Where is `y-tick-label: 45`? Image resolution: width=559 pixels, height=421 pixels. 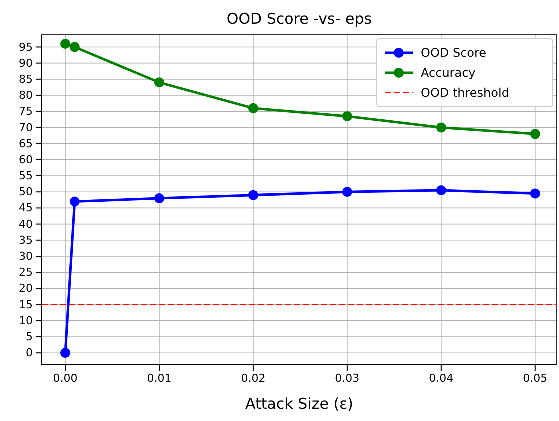 y-tick-label: 45 is located at coordinates (26, 208).